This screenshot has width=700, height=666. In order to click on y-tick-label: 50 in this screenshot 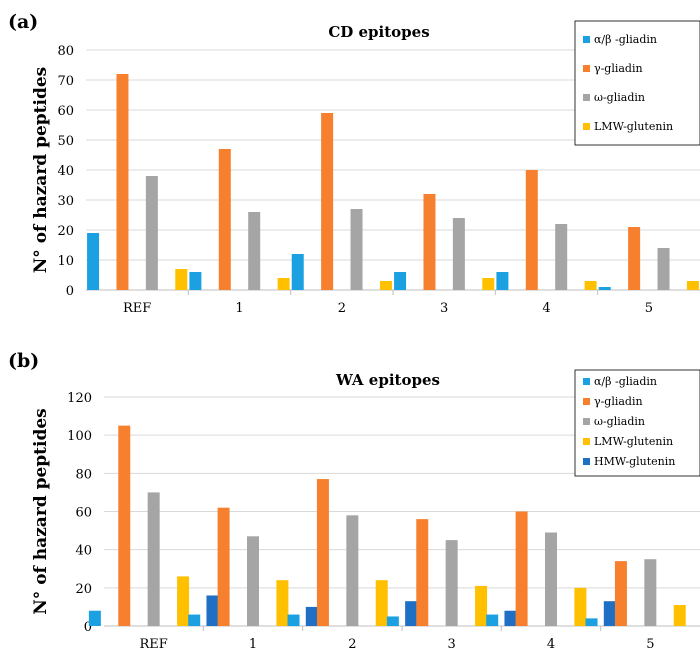, I will do `click(65, 141)`.